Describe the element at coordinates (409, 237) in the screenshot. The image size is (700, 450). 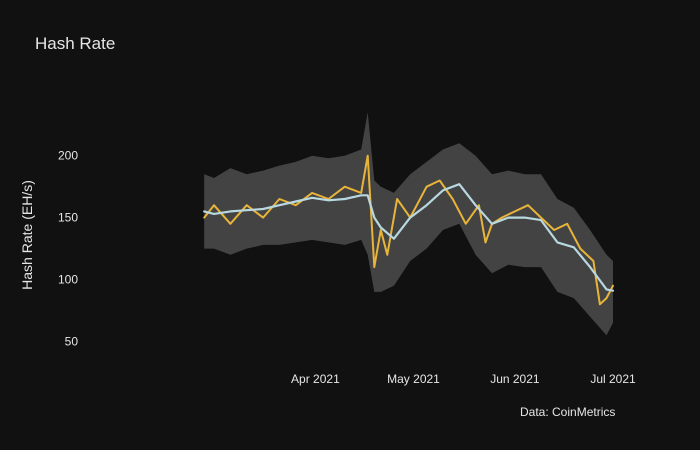
I see `average-line` at that location.